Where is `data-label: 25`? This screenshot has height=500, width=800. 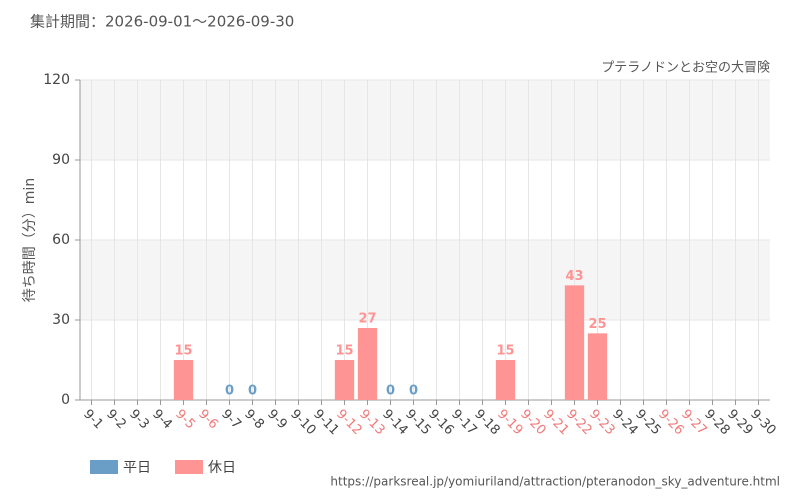 data-label: 25 is located at coordinates (597, 324).